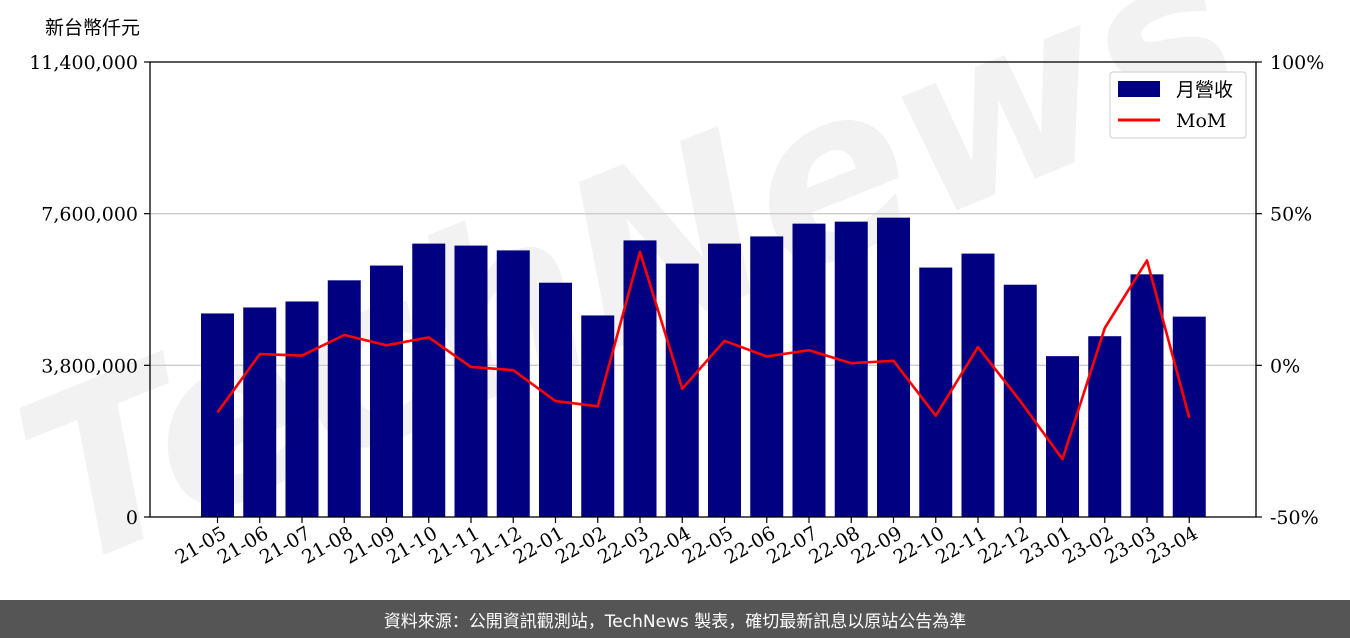 This screenshot has height=638, width=1350. What do you see at coordinates (89, 215) in the screenshot?
I see `y-tick-label: 7,600,000` at bounding box center [89, 215].